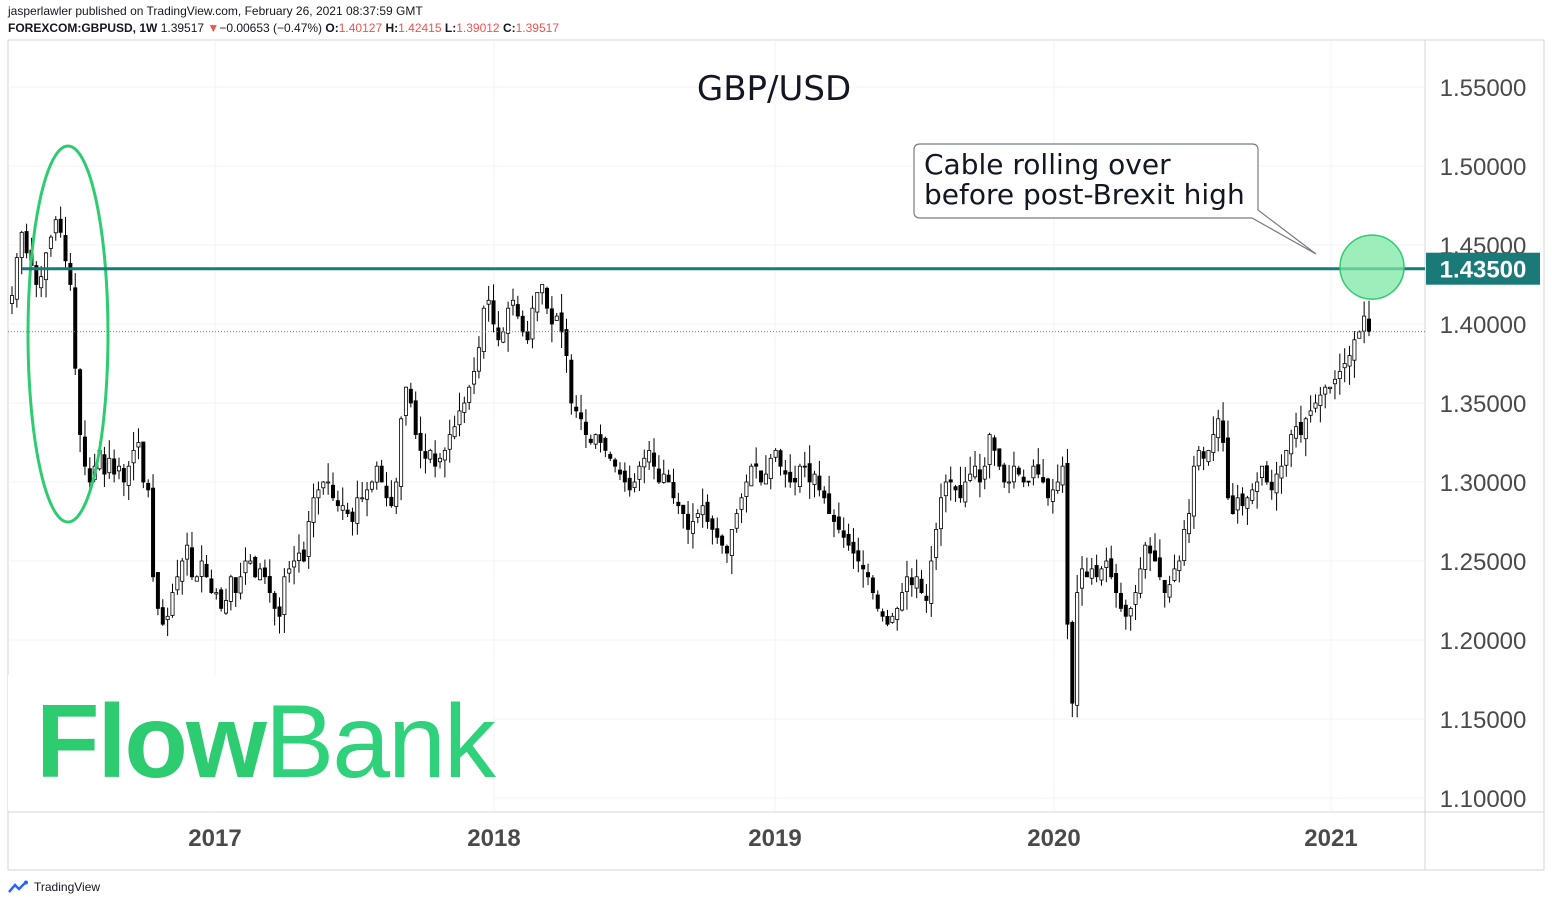 This screenshot has width=1552, height=907. I want to click on tradingview-logo-icon, so click(19, 887).